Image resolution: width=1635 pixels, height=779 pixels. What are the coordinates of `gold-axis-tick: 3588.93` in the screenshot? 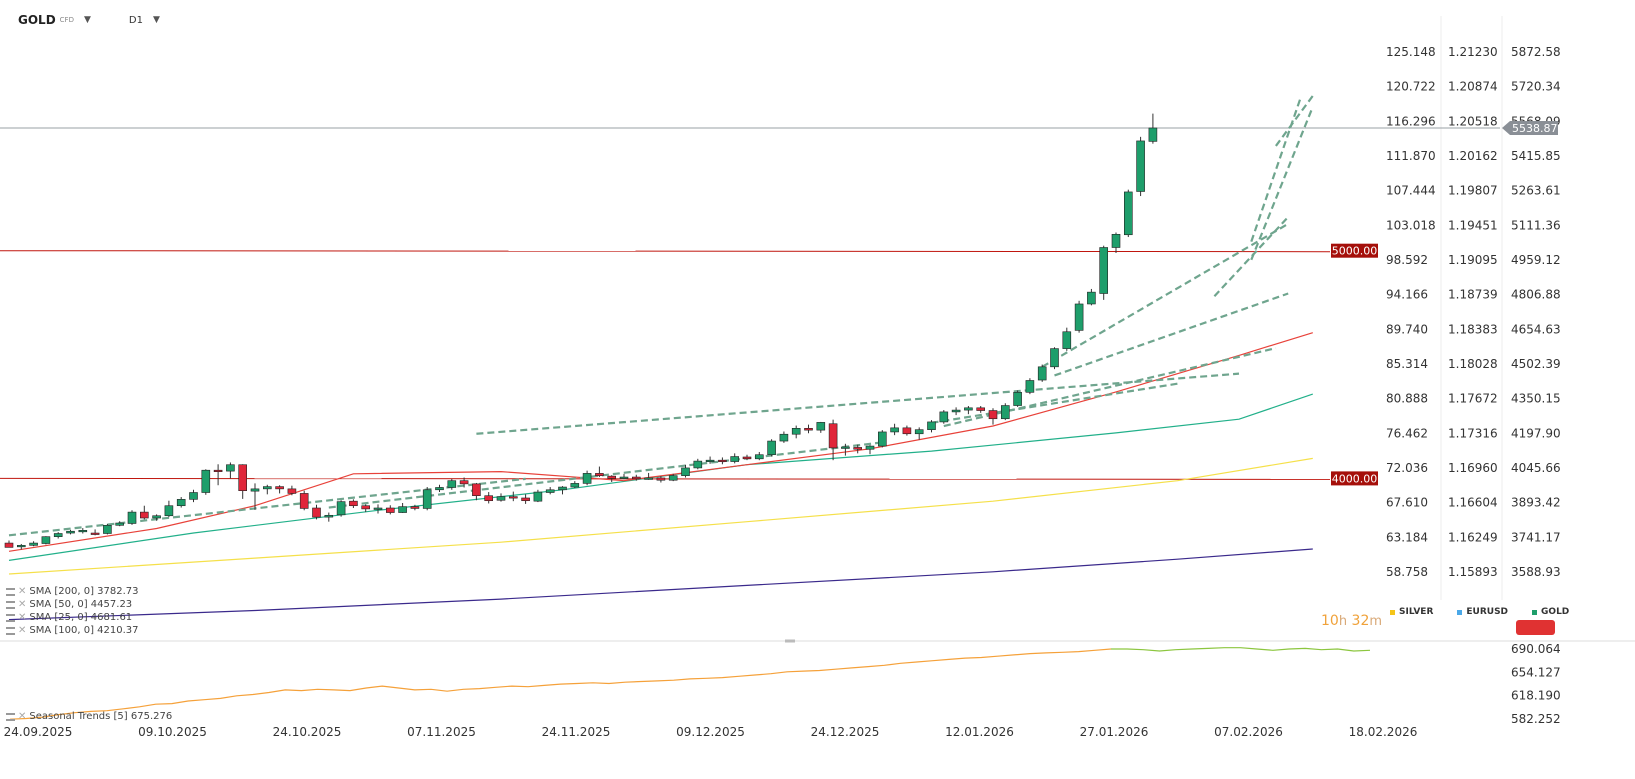 It's located at (1536, 572).